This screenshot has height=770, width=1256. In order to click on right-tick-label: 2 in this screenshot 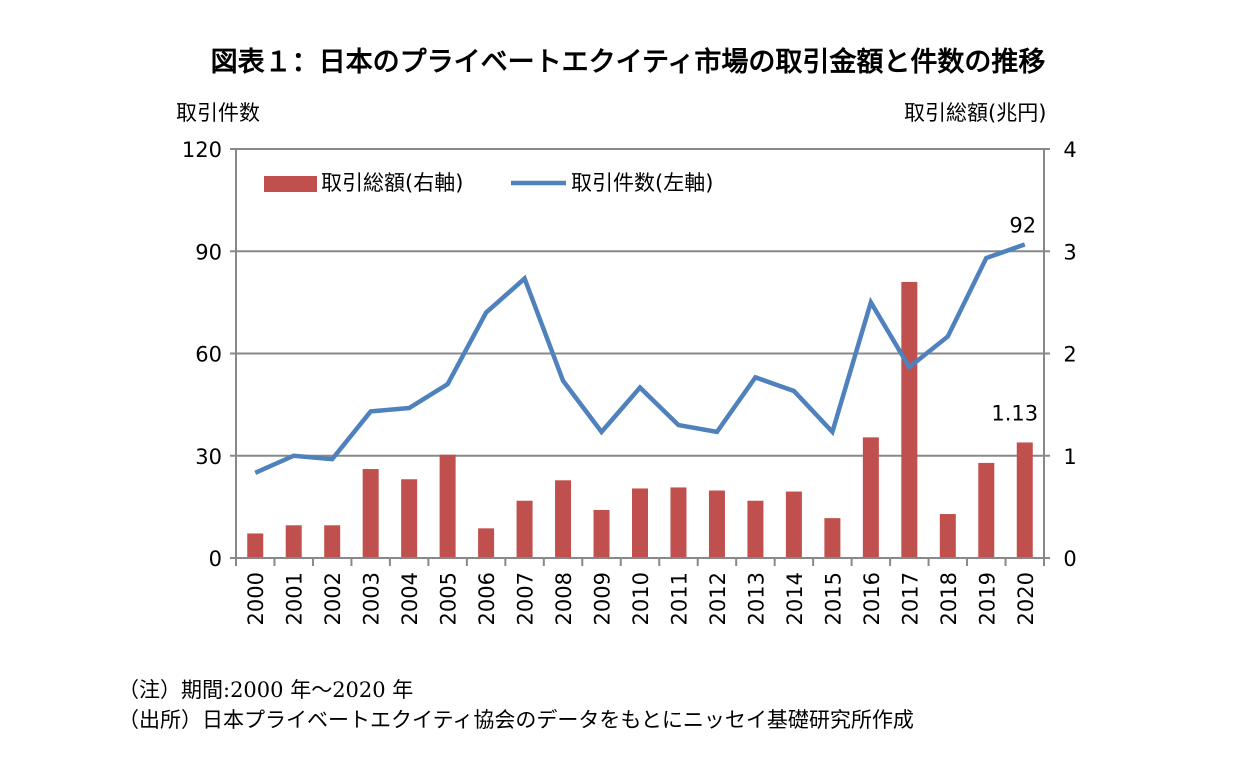, I will do `click(1069, 355)`.